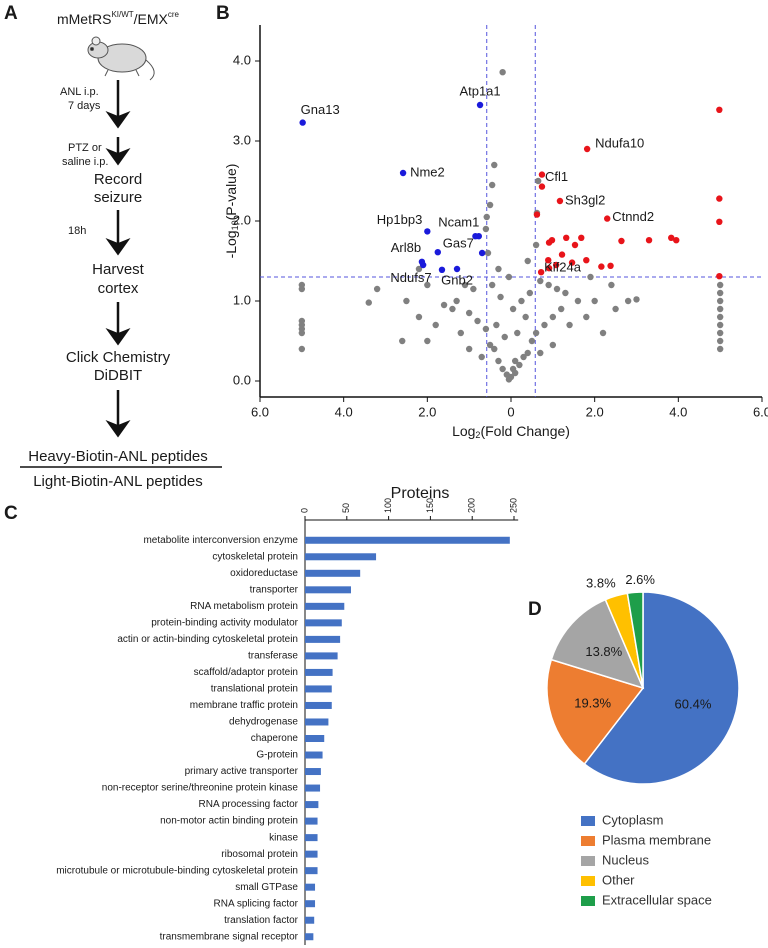  I want to click on x-tick-label: 0, so click(510, 411).